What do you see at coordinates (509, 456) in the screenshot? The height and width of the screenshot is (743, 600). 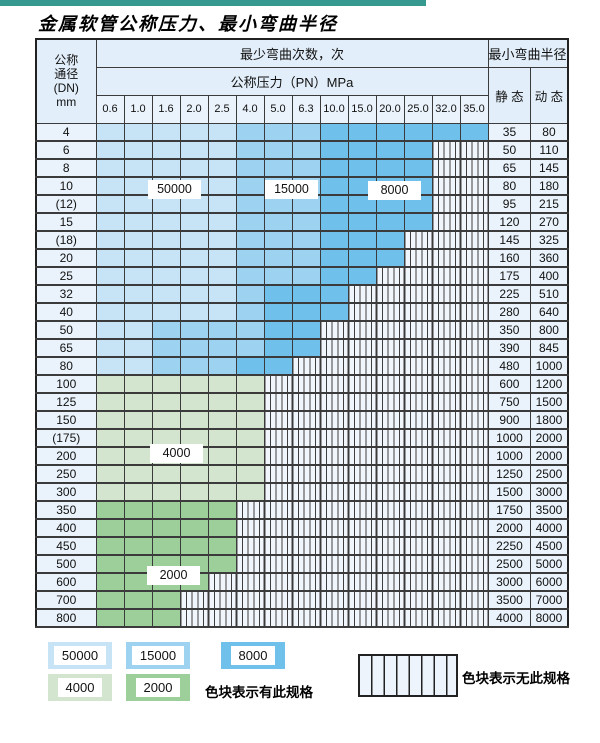 I see `static-radius-cell: 1000` at bounding box center [509, 456].